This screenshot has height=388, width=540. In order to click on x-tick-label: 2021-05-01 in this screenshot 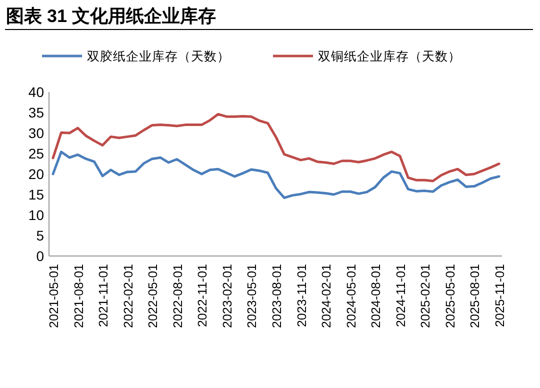, I will do `click(54, 296)`.